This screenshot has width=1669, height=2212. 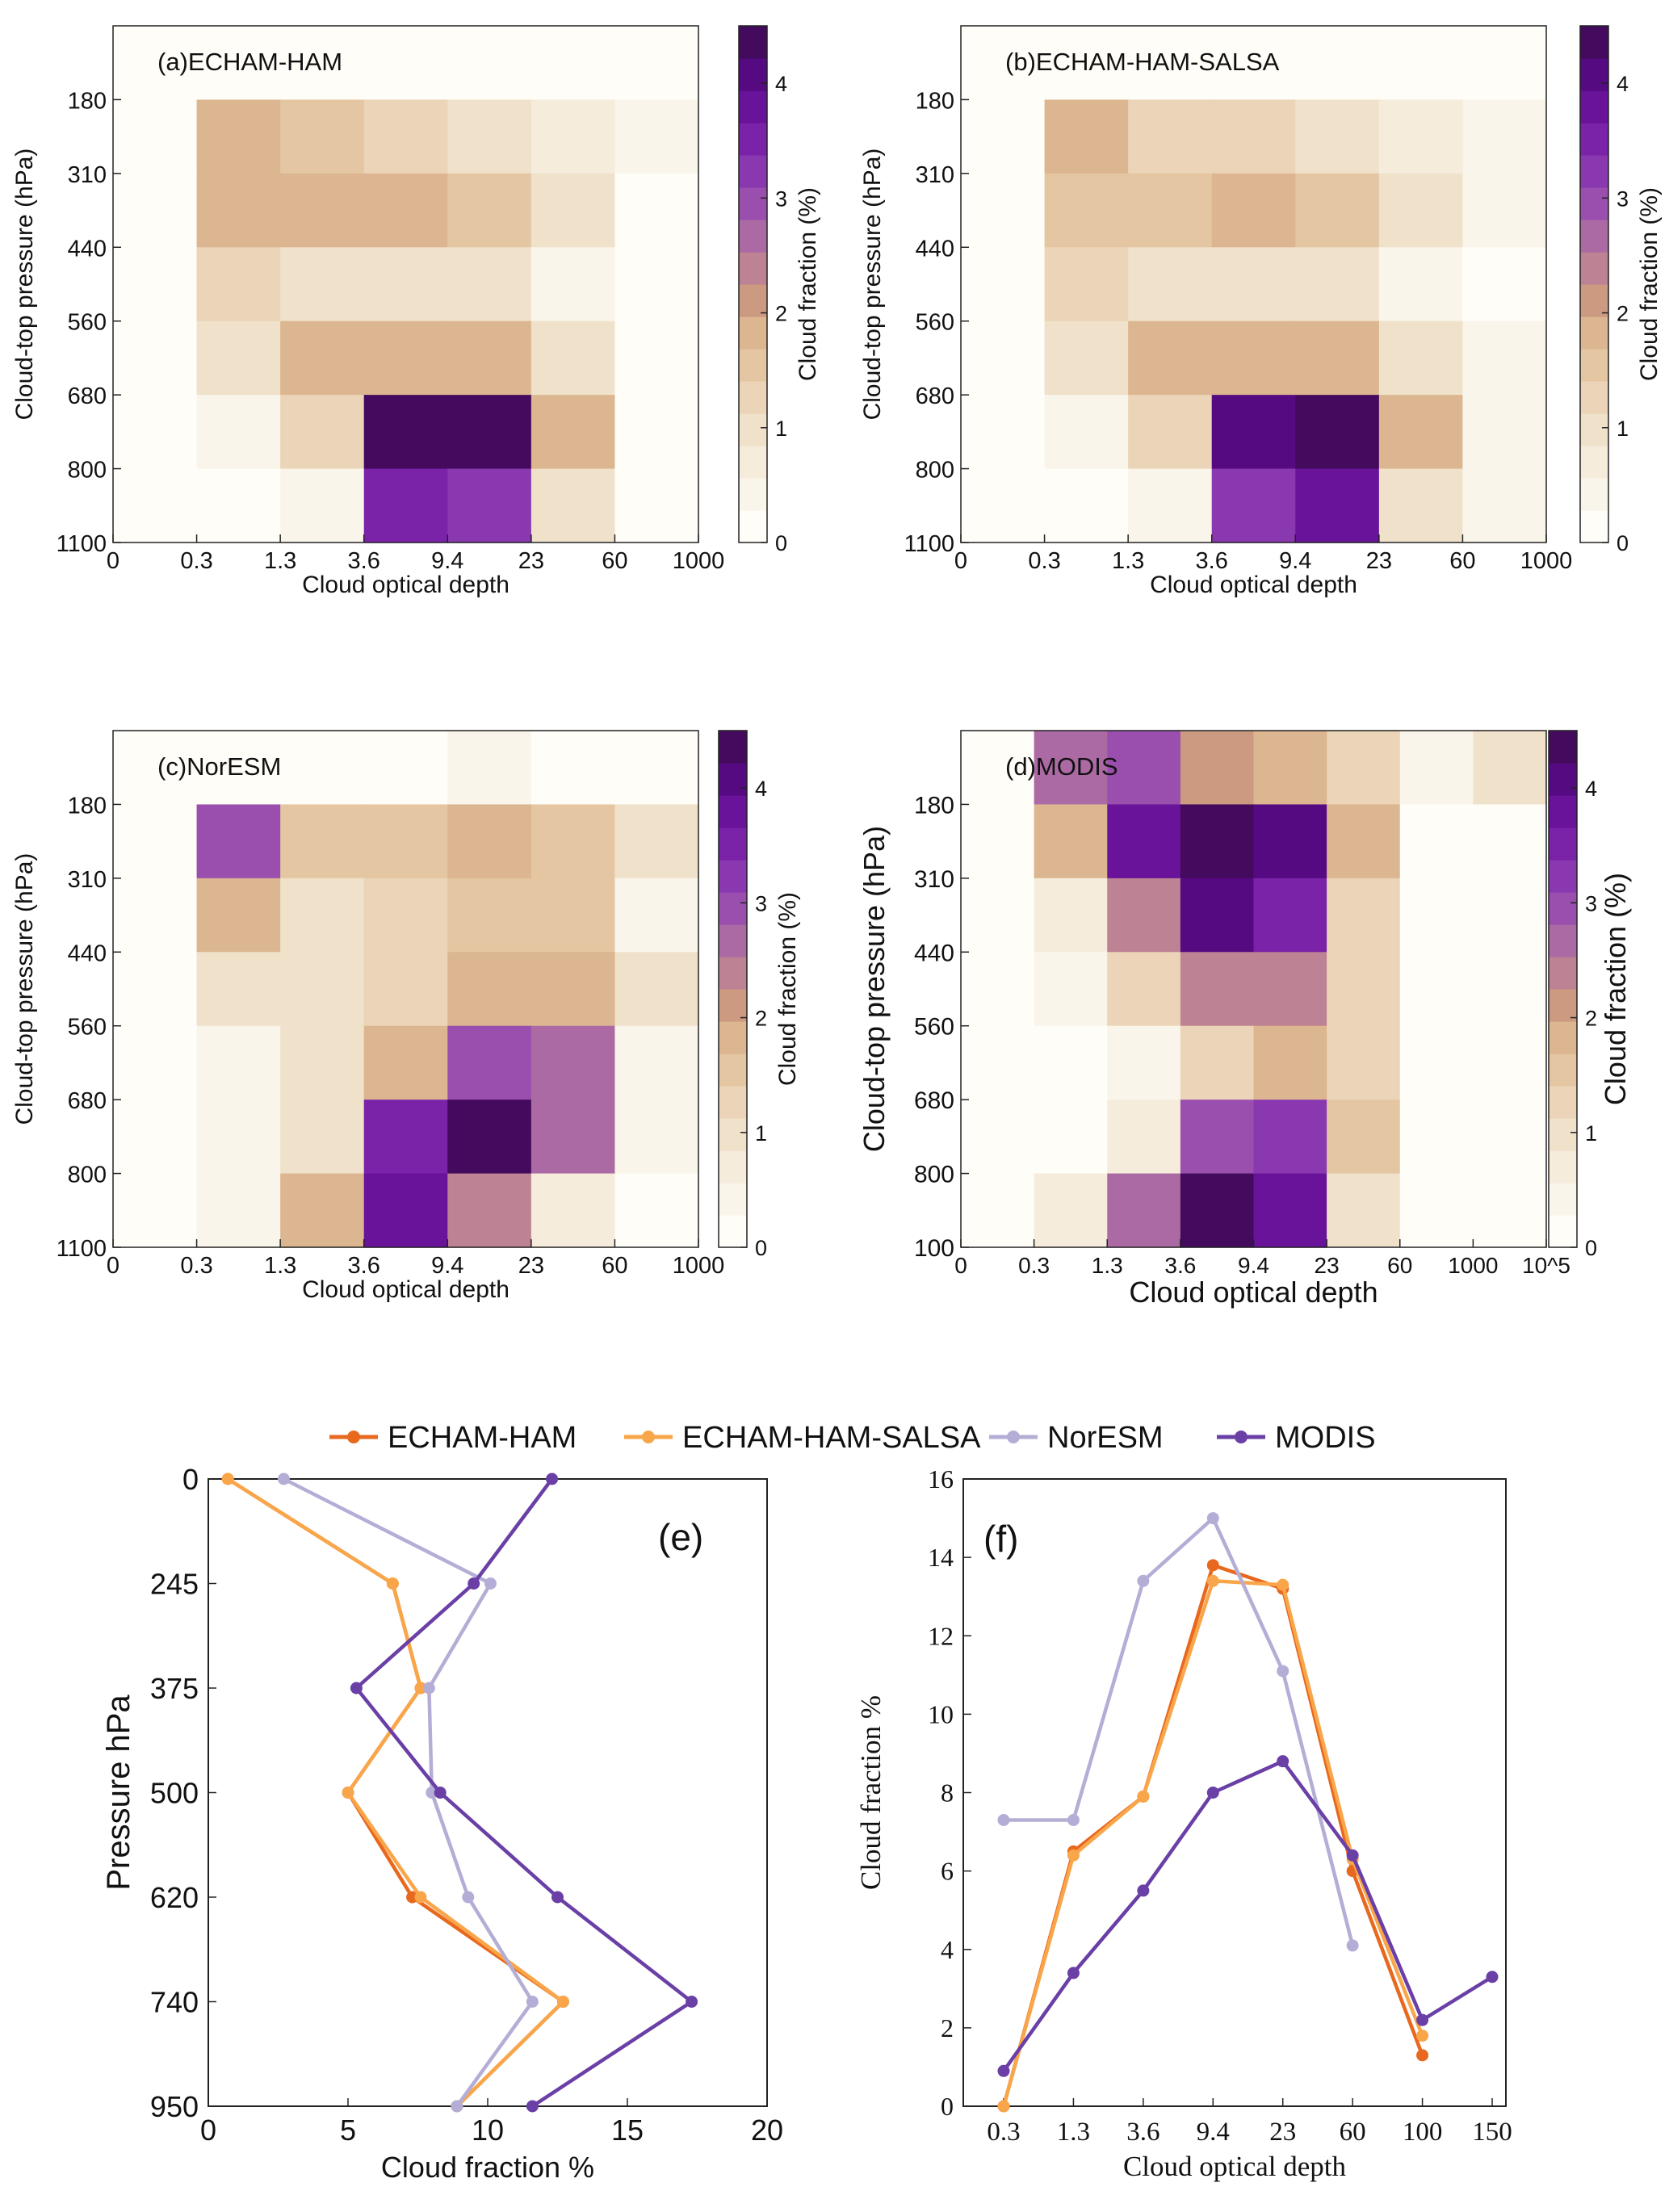 I want to click on y-tick-label: 800, so click(x=935, y=471).